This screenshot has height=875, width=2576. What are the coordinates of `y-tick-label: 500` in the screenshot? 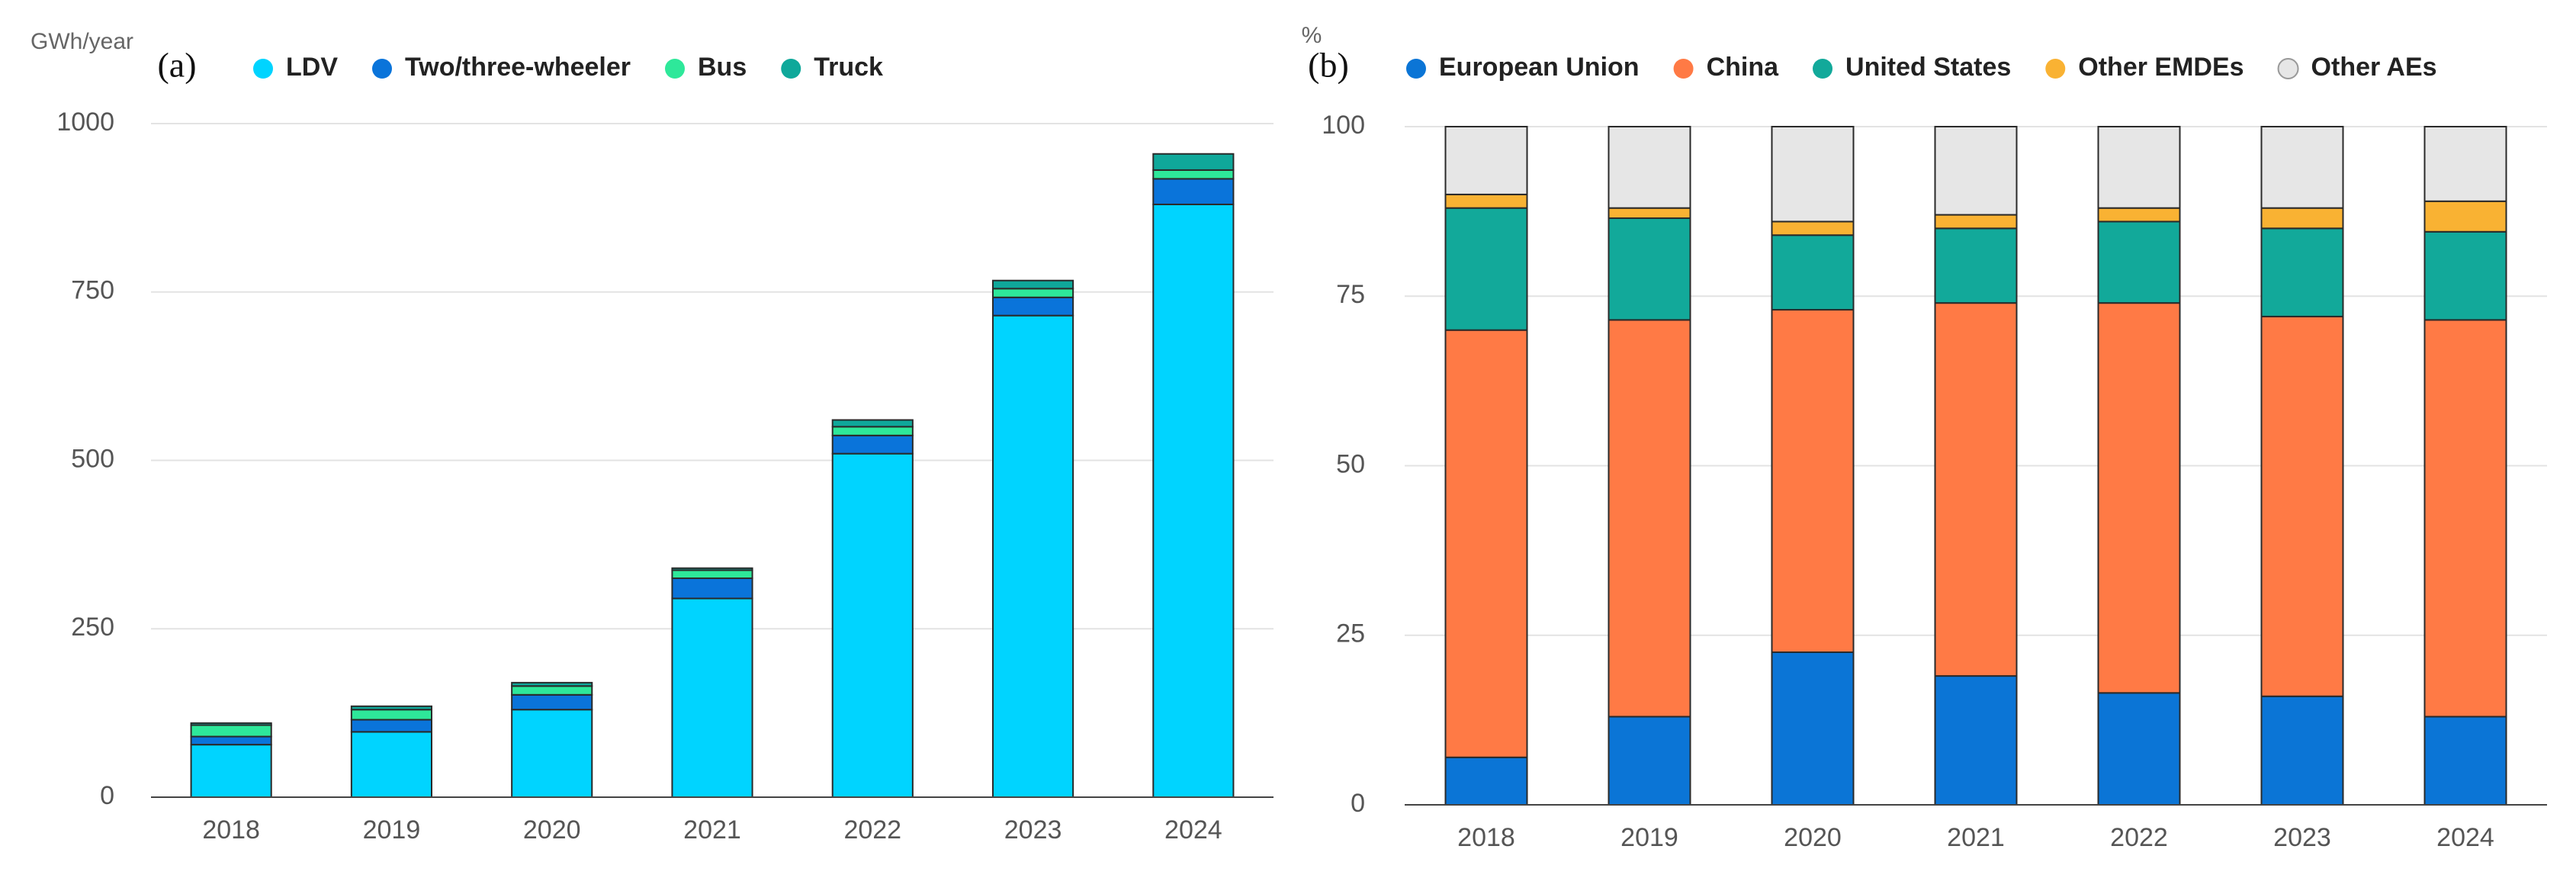 It's located at (92, 458).